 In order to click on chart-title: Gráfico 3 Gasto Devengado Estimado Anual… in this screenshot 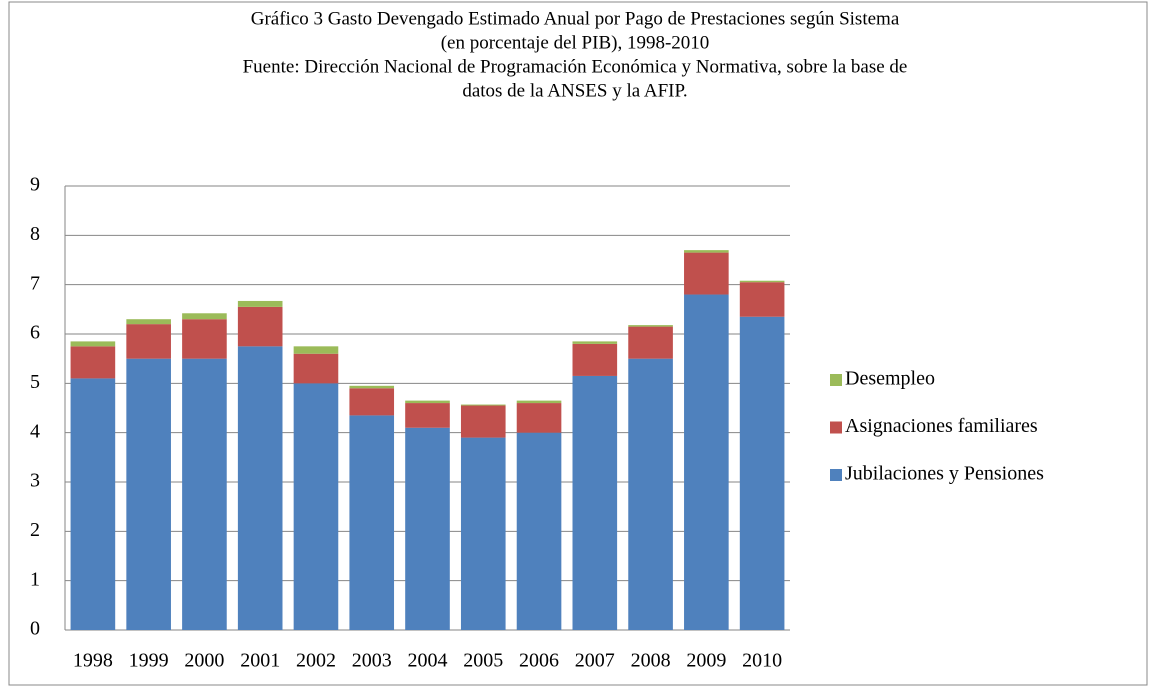, I will do `click(575, 18)`.